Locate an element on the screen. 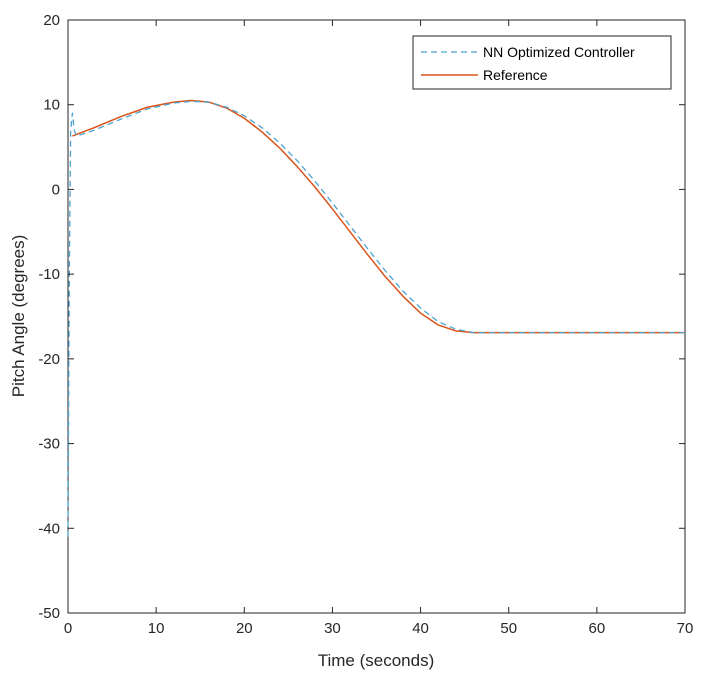  x-tick-label: 20 is located at coordinates (244, 628).